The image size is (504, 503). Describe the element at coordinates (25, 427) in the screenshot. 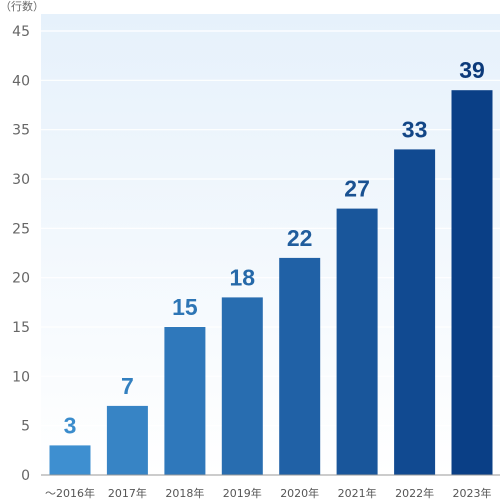

I see `y-tick-label: 5` at that location.